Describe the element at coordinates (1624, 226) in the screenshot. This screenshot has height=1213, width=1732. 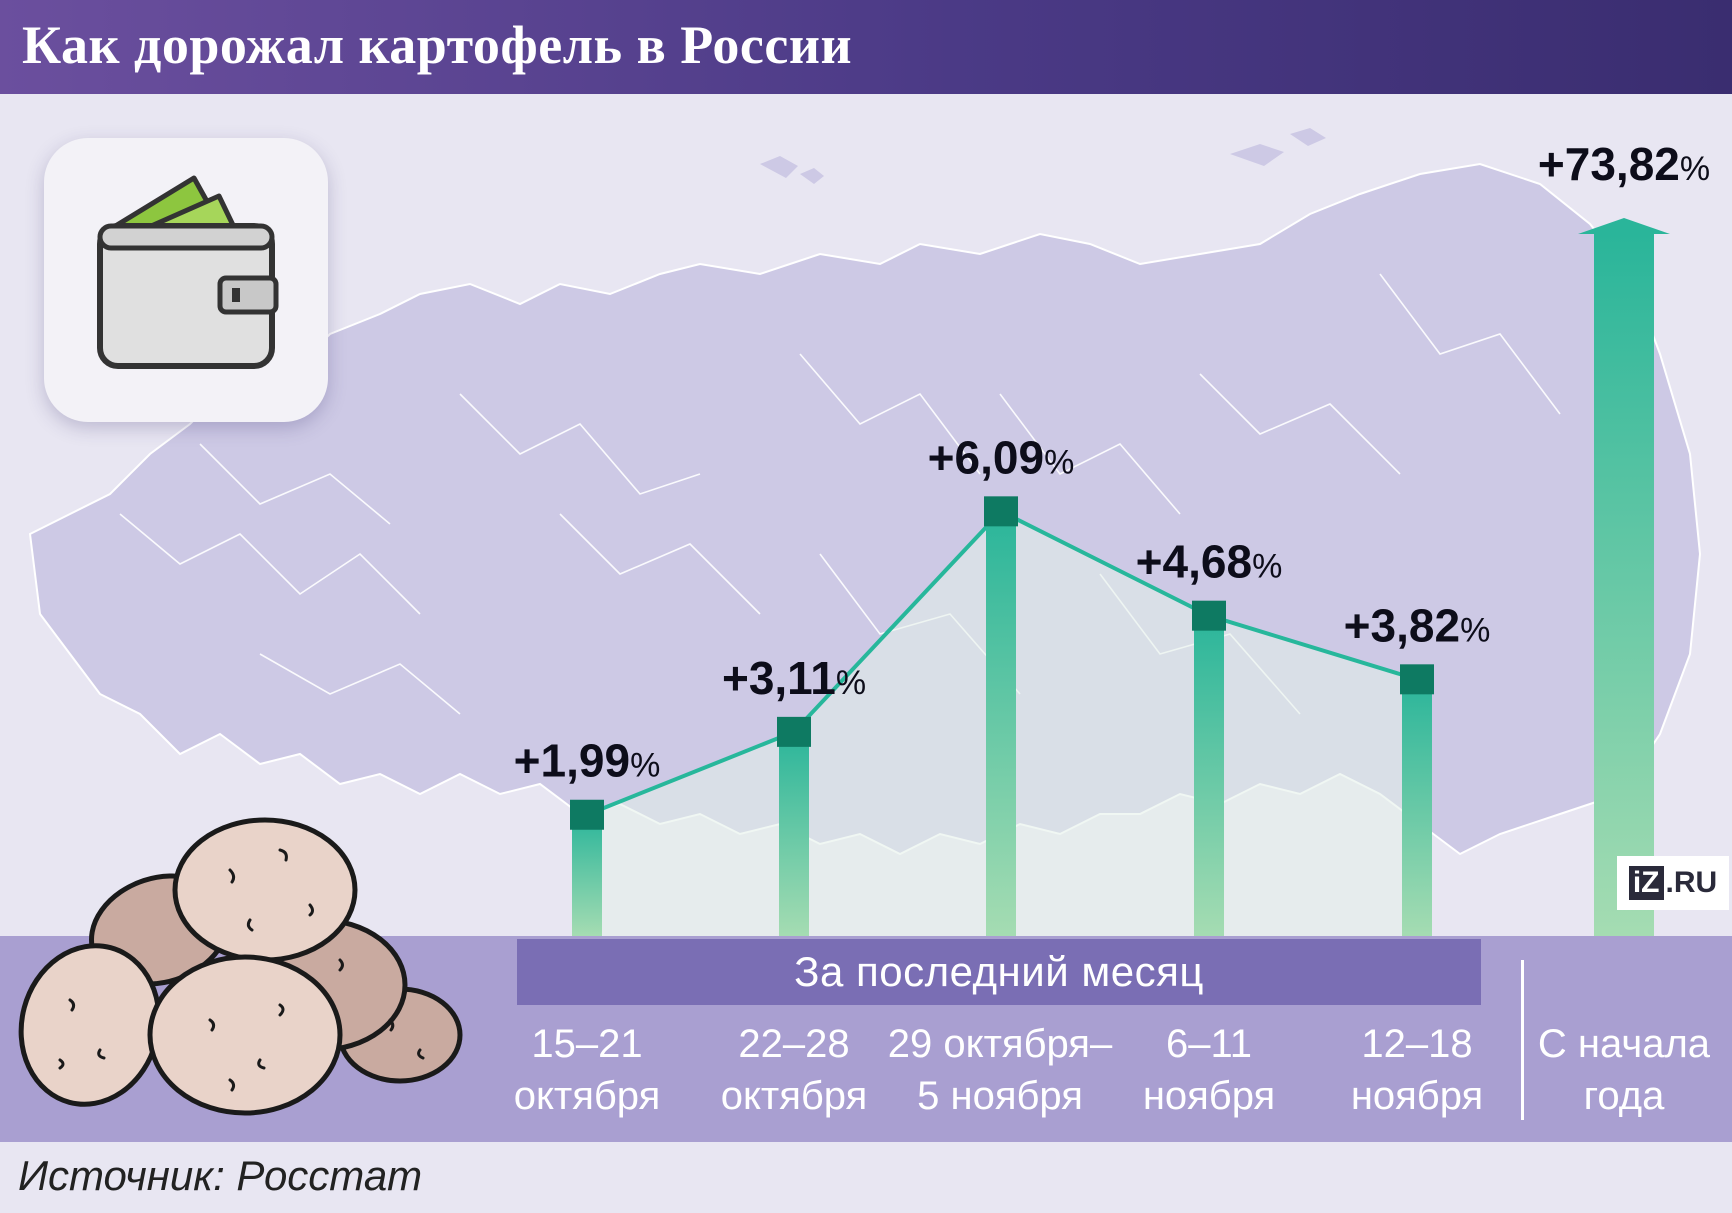
I see `arrow-head` at that location.